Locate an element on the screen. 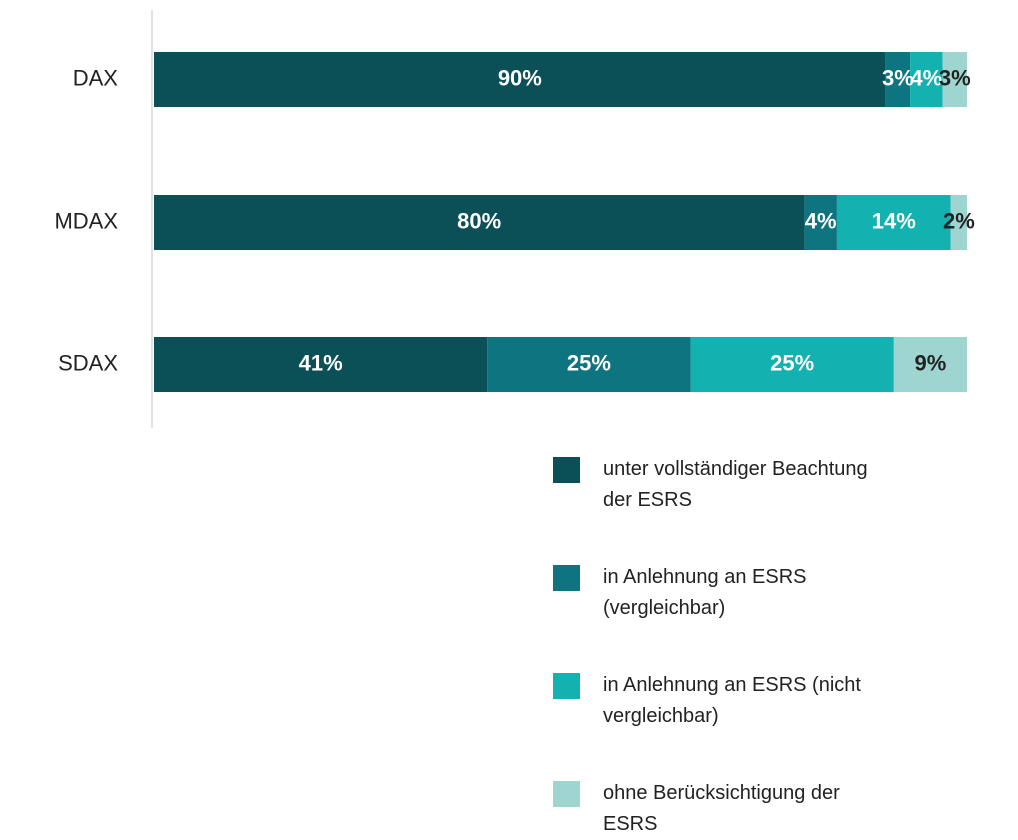 Image resolution: width=1018 pixels, height=840 pixels. category-label: DAX is located at coordinates (96, 77).